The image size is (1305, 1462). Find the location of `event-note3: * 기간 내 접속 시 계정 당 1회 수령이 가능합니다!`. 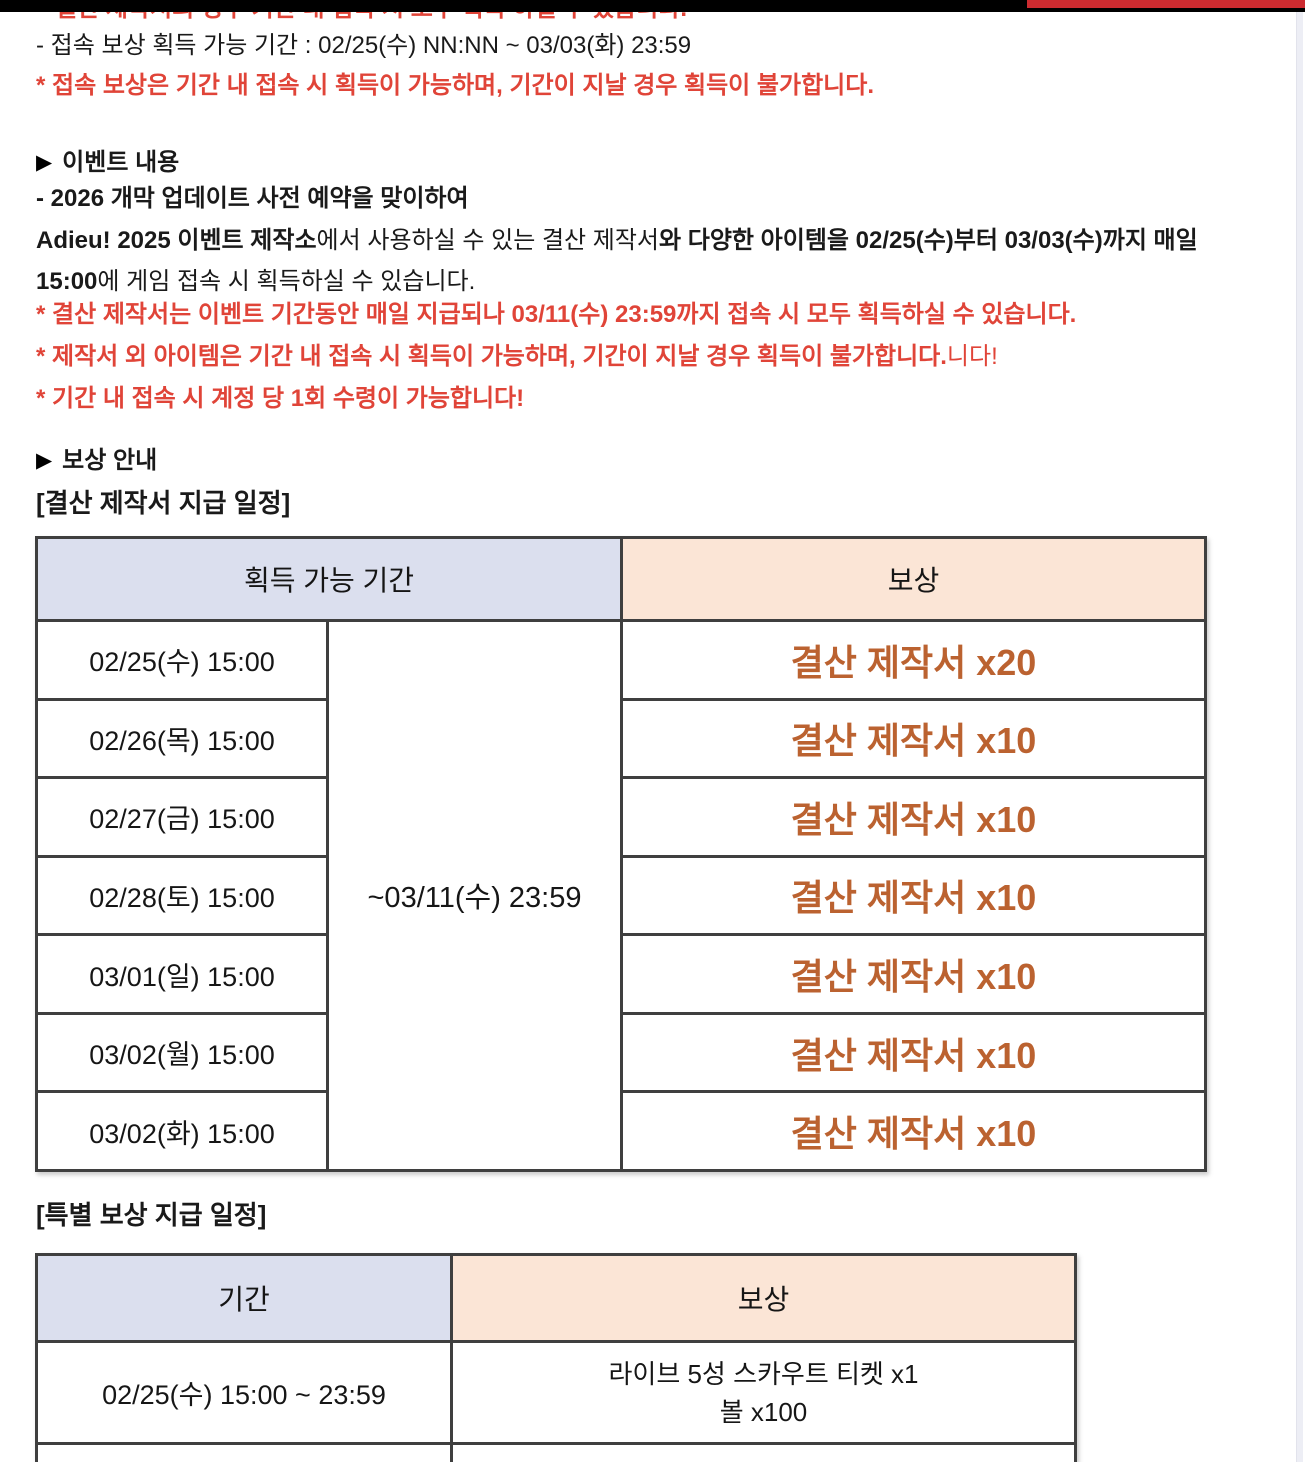

event-note3: * 기간 내 접속 시 계정 당 1회 수령이 가능합니다! is located at coordinates (280, 398).